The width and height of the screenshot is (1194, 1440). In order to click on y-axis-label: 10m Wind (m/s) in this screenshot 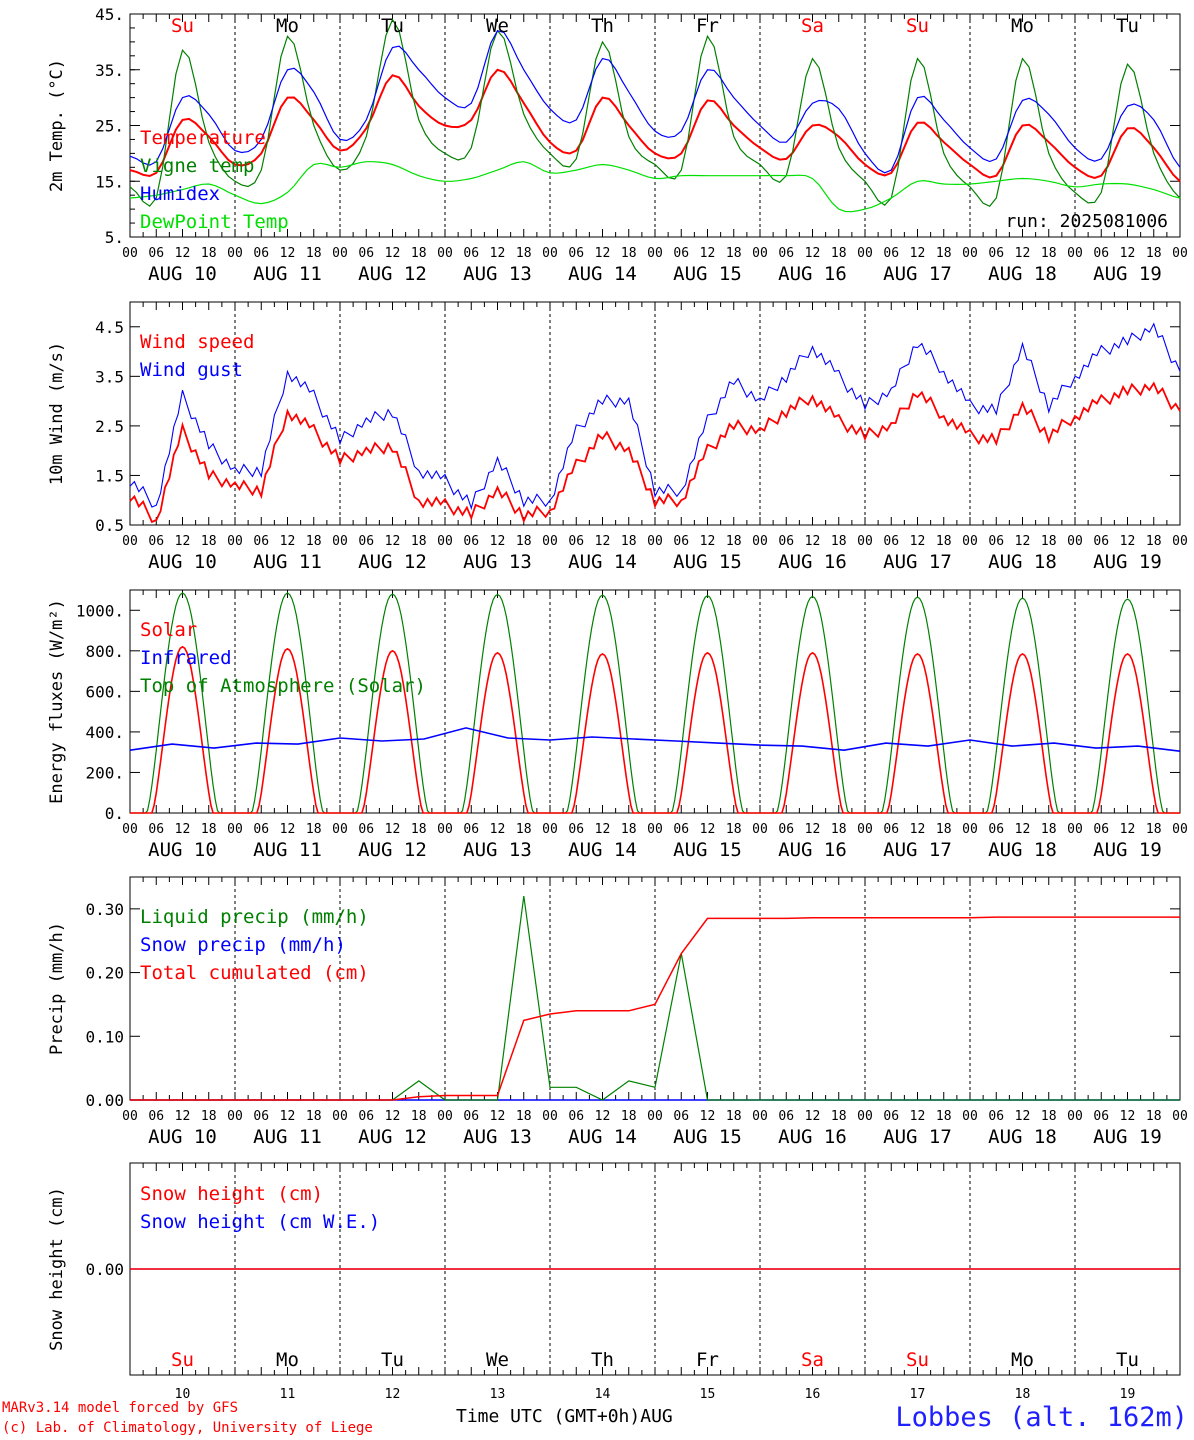, I will do `click(57, 413)`.